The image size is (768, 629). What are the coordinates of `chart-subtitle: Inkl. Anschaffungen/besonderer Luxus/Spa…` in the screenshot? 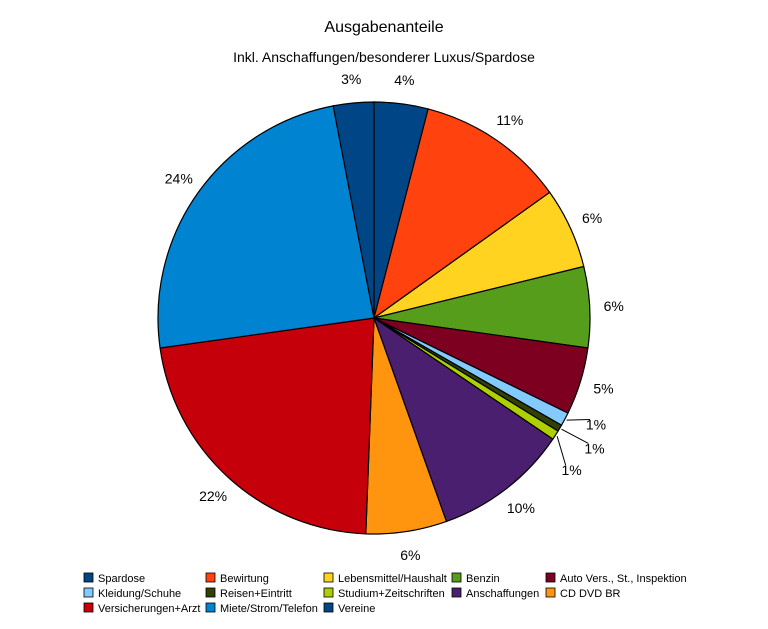 It's located at (384, 57).